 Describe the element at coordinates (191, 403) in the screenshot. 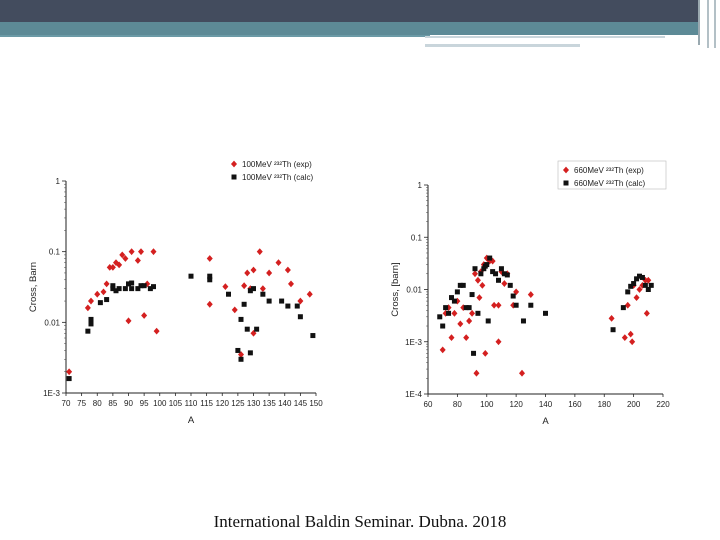

I see `x-tick-label: 110` at that location.